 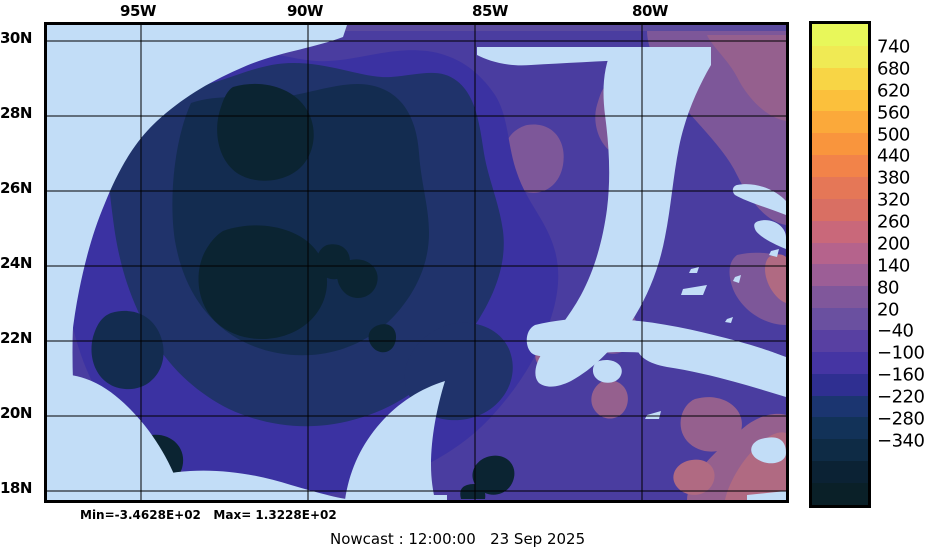 What do you see at coordinates (623, 217) in the screenshot?
I see `land-florida` at bounding box center [623, 217].